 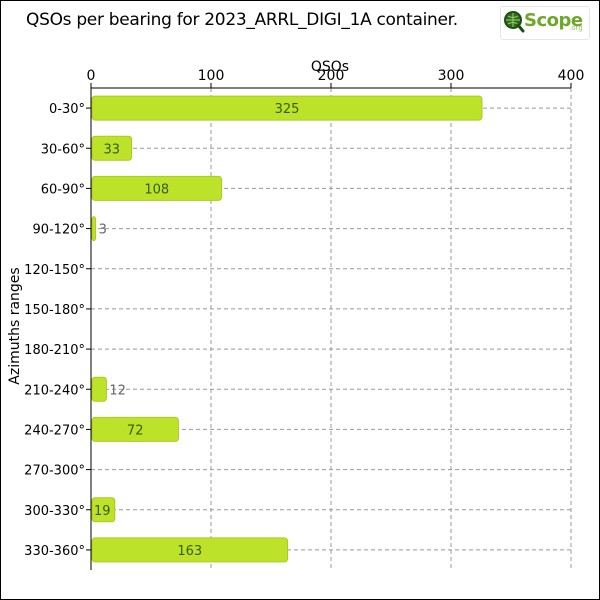 I want to click on y-tick-label: 210-240°, so click(x=54, y=390).